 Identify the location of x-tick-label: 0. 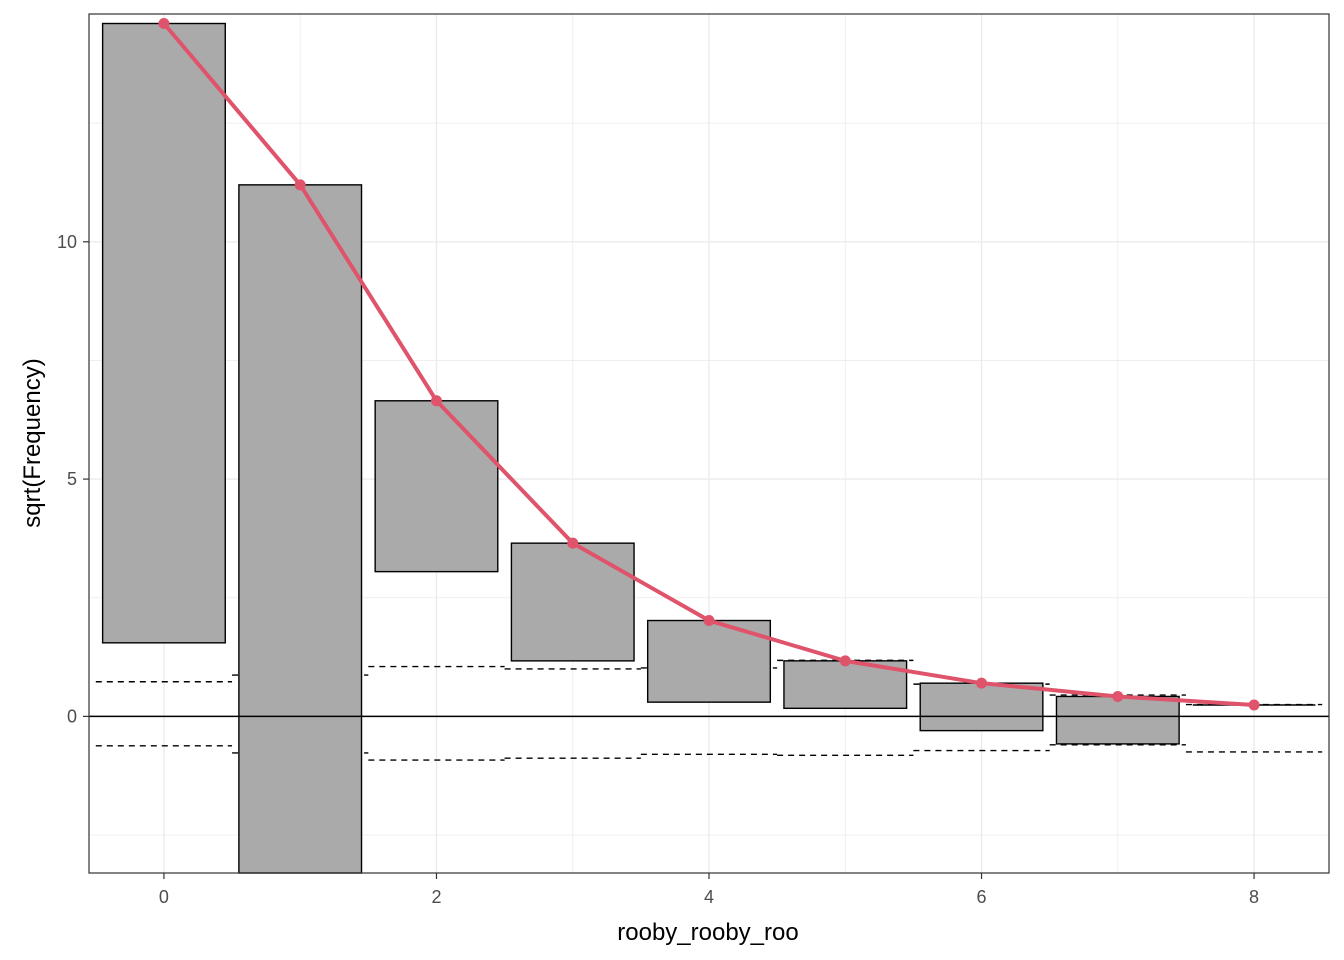
(164, 897).